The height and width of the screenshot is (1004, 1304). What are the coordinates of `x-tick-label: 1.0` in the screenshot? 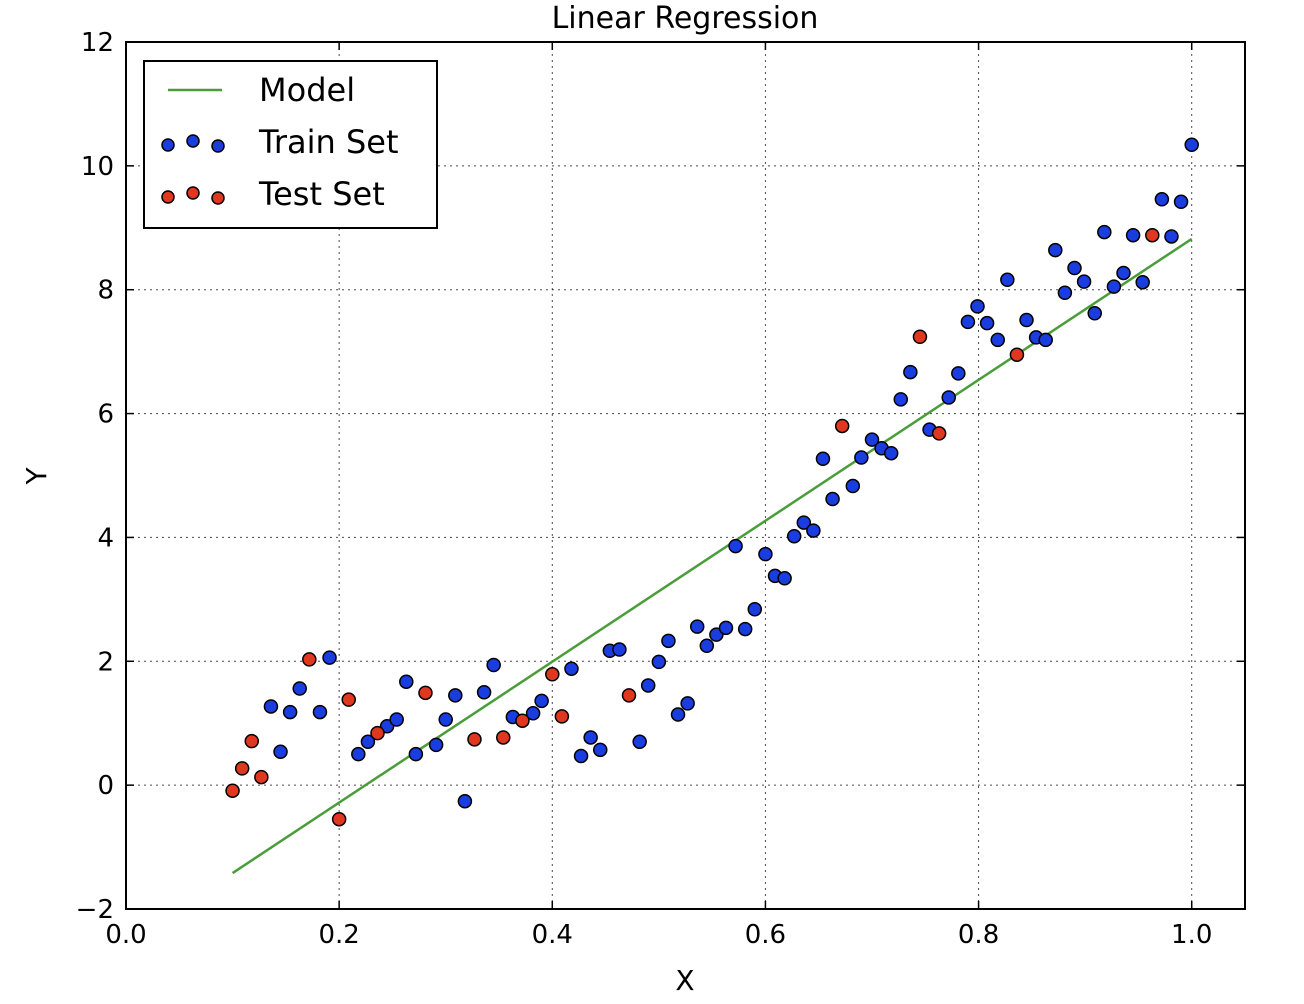 It's located at (1191, 935).